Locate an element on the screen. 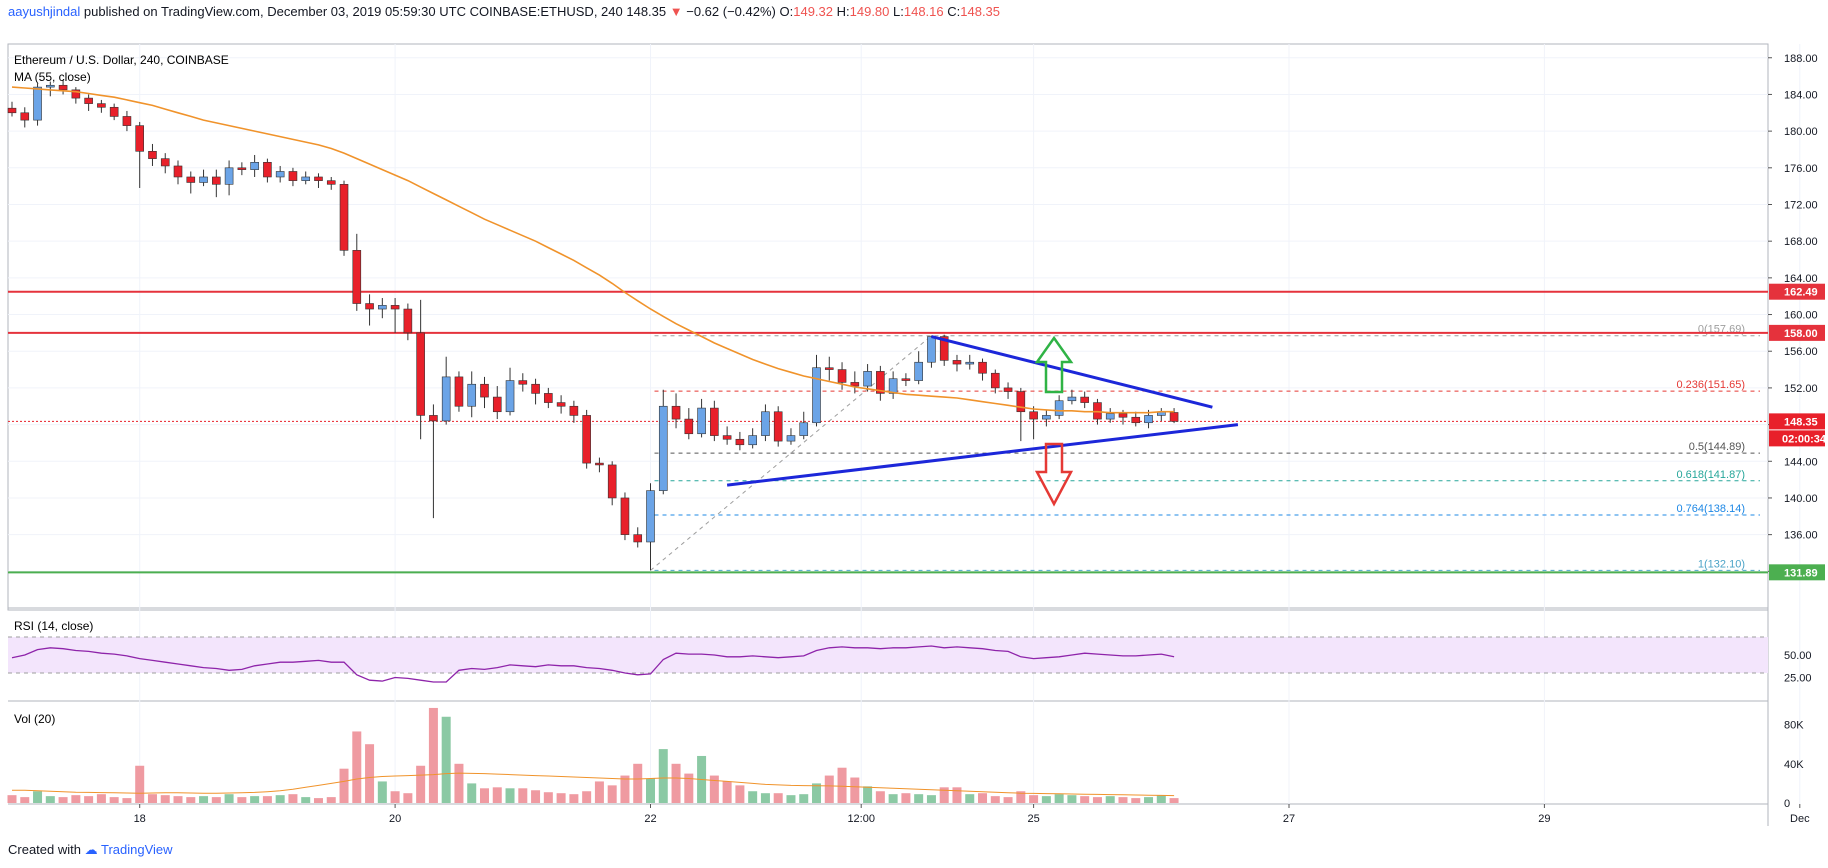 This screenshot has width=1828, height=868. rsi-band is located at coordinates (888, 655).